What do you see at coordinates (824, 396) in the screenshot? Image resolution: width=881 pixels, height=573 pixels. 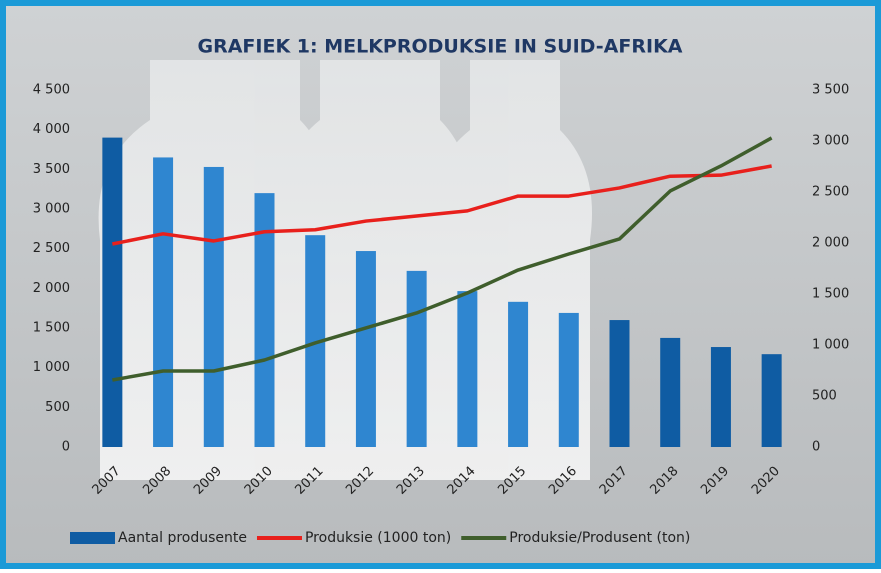 I see `y2-tick-label: 500` at bounding box center [824, 396].